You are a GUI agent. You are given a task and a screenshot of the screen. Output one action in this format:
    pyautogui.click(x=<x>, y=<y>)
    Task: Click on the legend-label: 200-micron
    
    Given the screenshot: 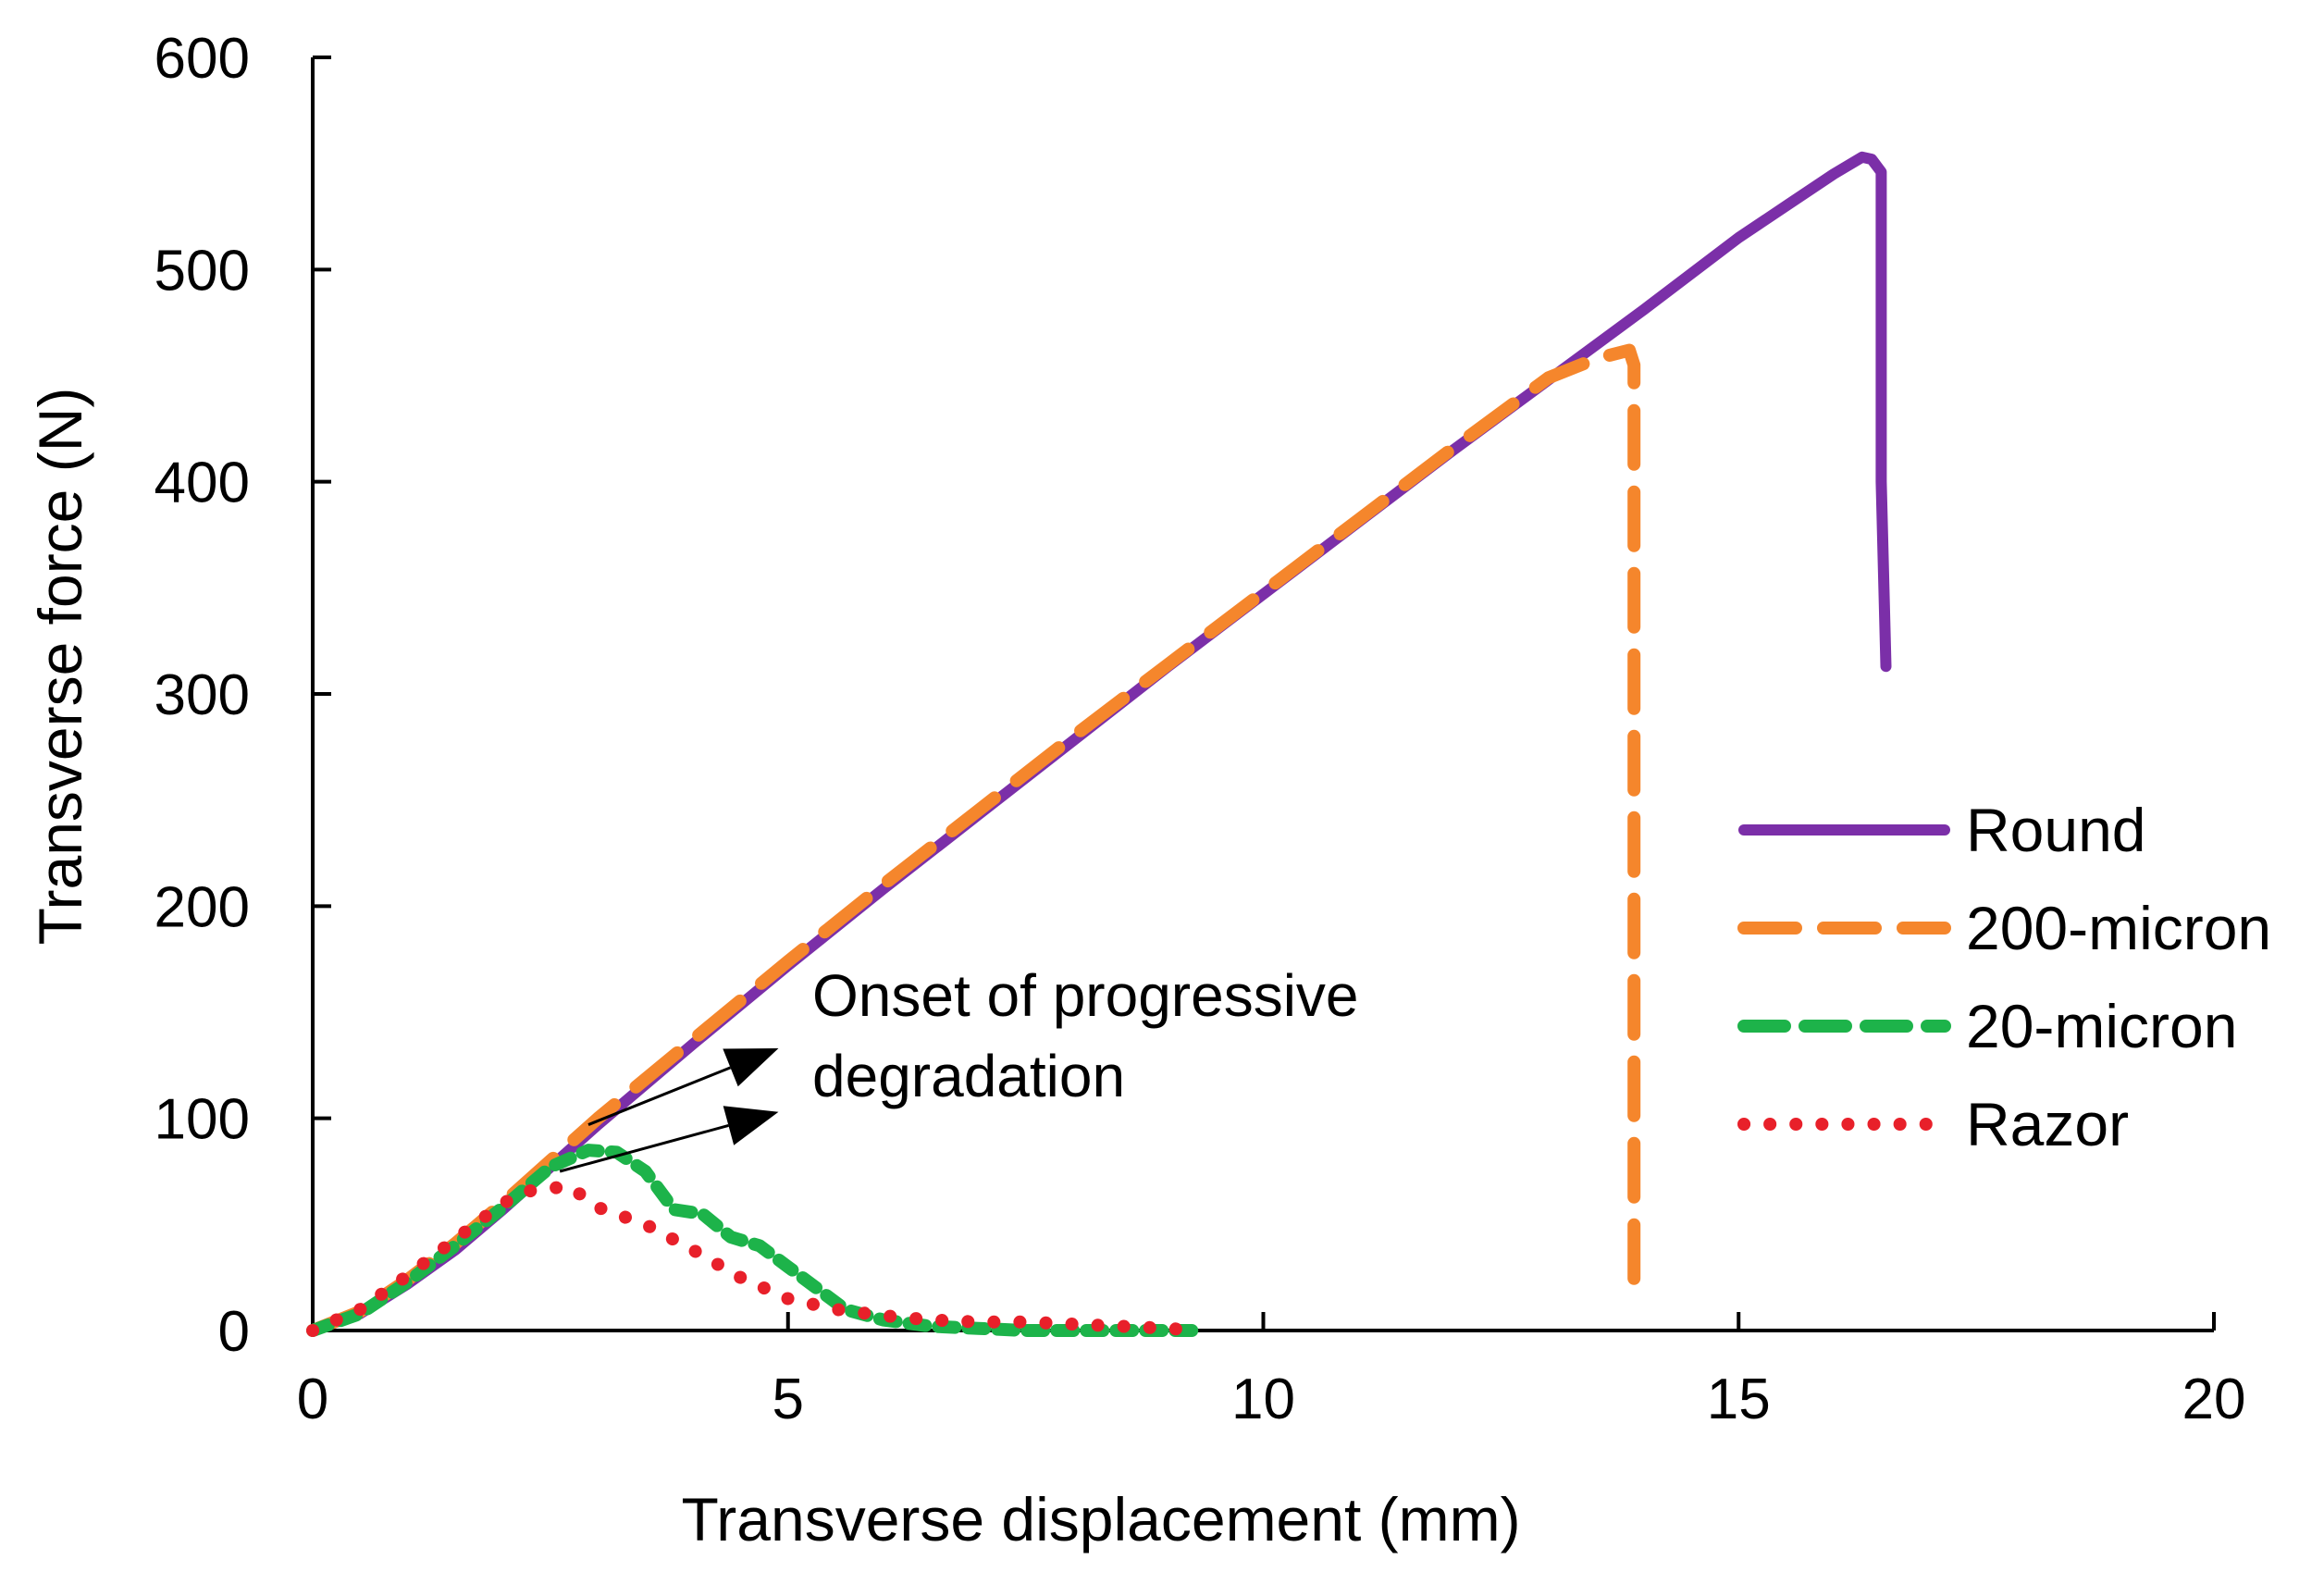 What is the action you would take?
    pyautogui.click(x=2118, y=928)
    